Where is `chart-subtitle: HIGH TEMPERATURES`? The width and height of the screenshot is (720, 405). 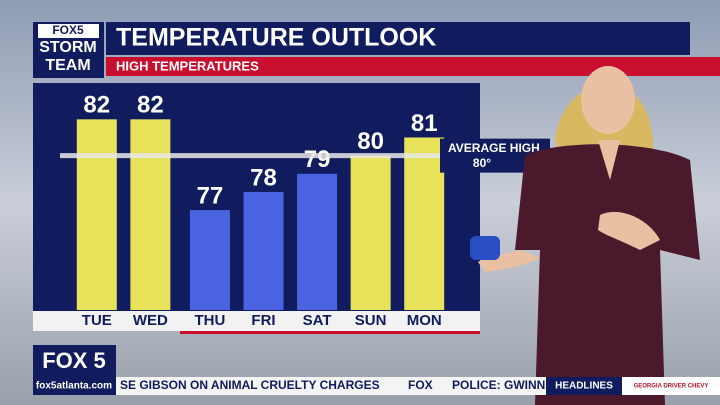 chart-subtitle: HIGH TEMPERATURES is located at coordinates (187, 65).